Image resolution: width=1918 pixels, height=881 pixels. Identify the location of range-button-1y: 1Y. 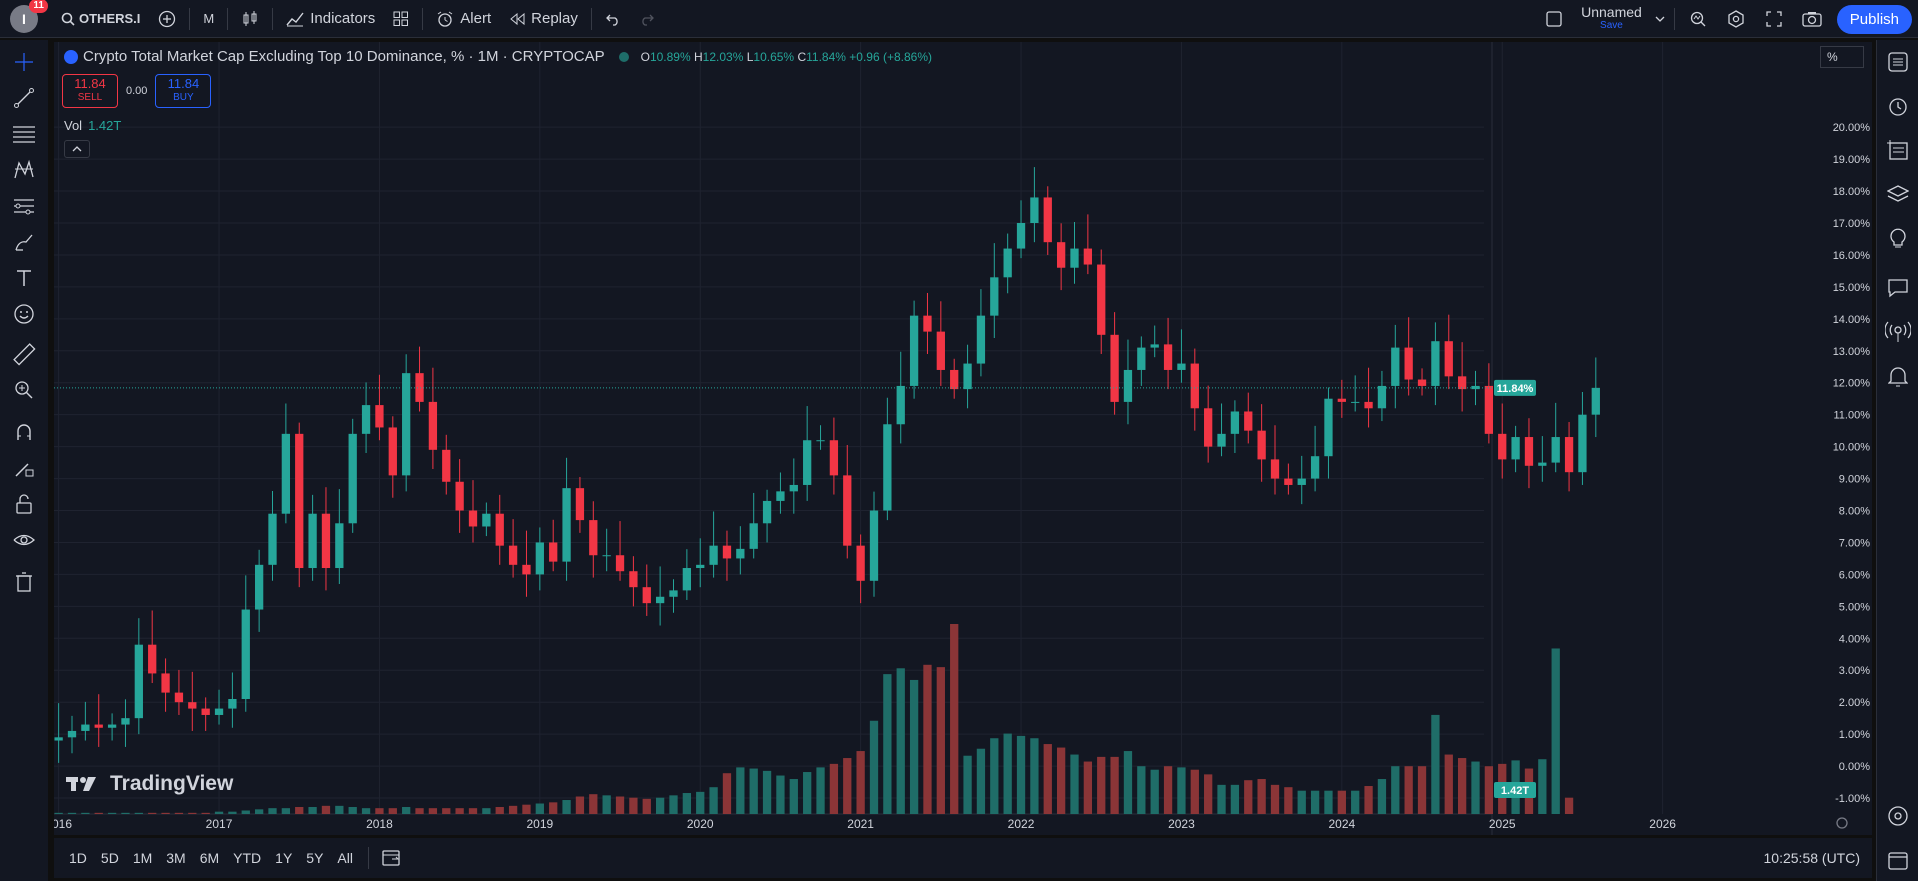
(284, 858).